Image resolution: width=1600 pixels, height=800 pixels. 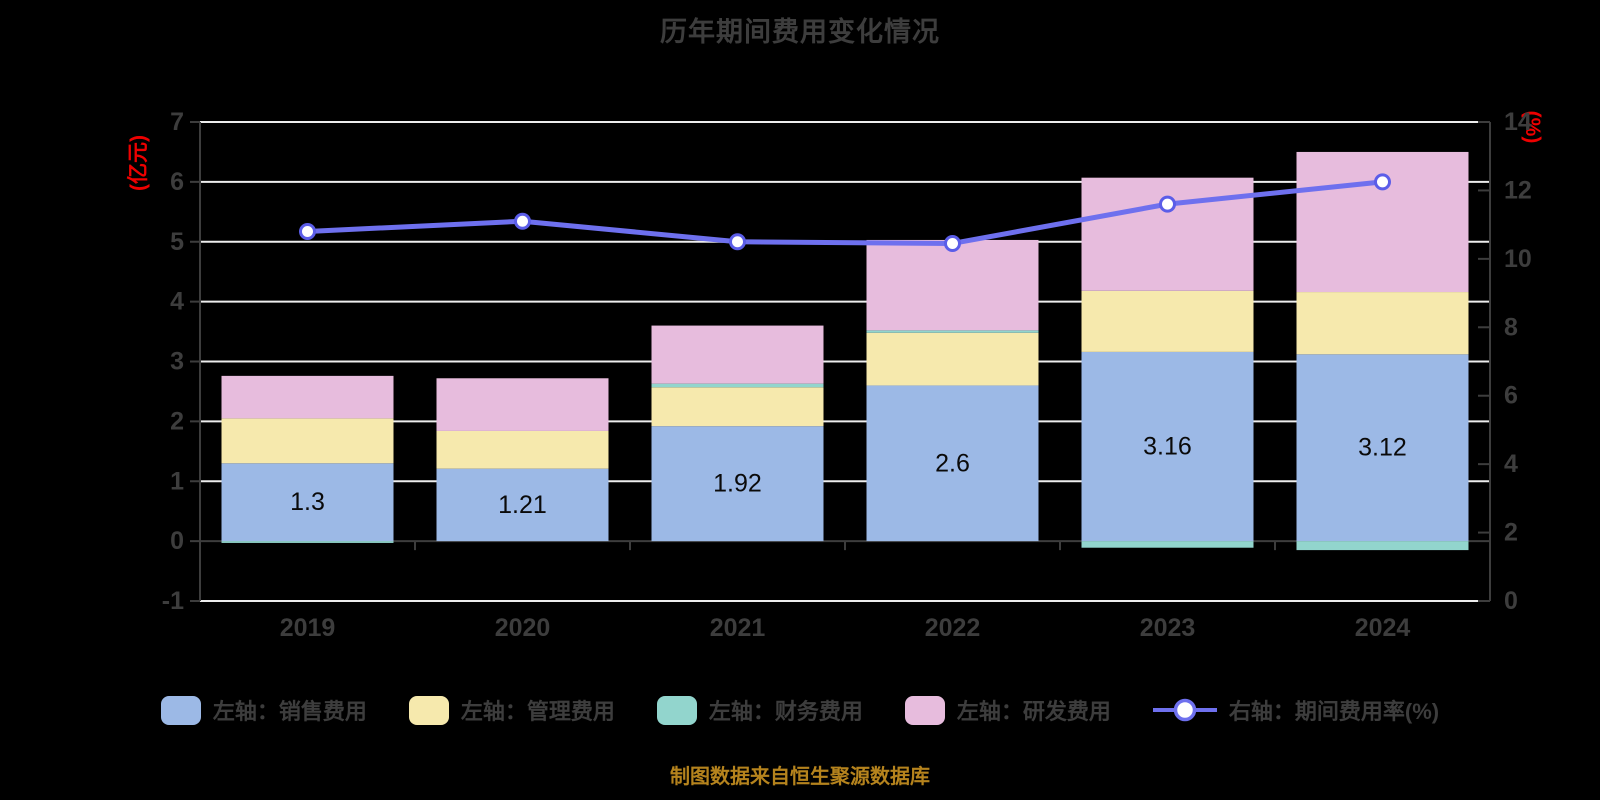 What do you see at coordinates (737, 242) in the screenshot?
I see `rate-marker-2021` at bounding box center [737, 242].